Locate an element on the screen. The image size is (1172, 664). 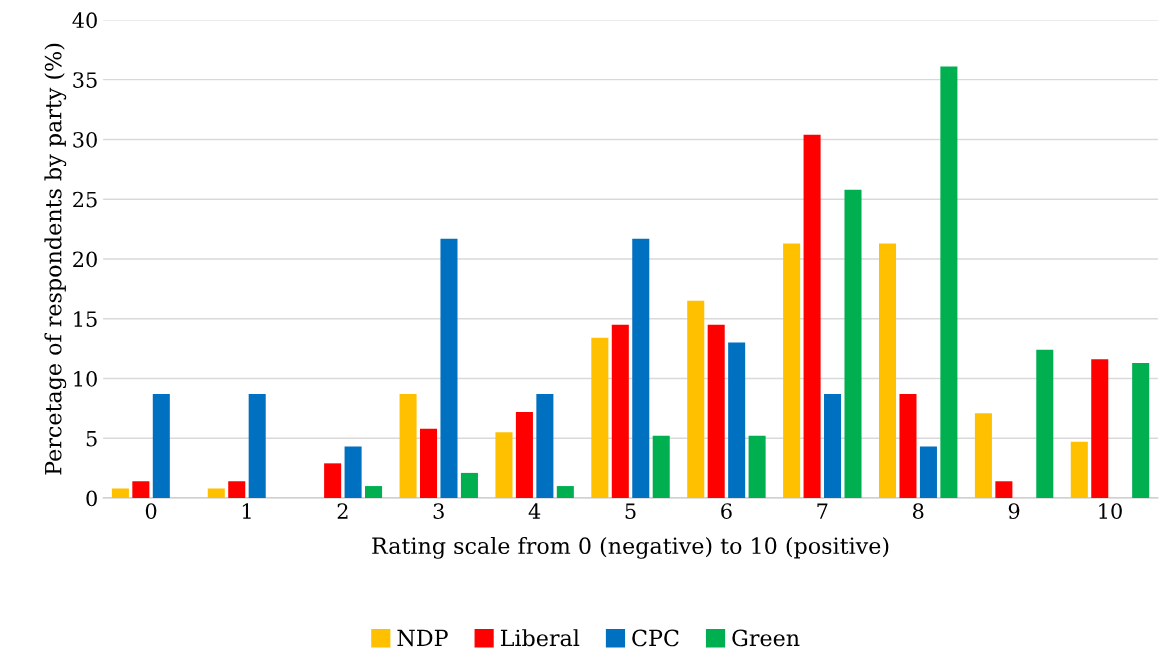
y-axis-title: Percetage of respondents by party (%) is located at coordinates (55, 259).